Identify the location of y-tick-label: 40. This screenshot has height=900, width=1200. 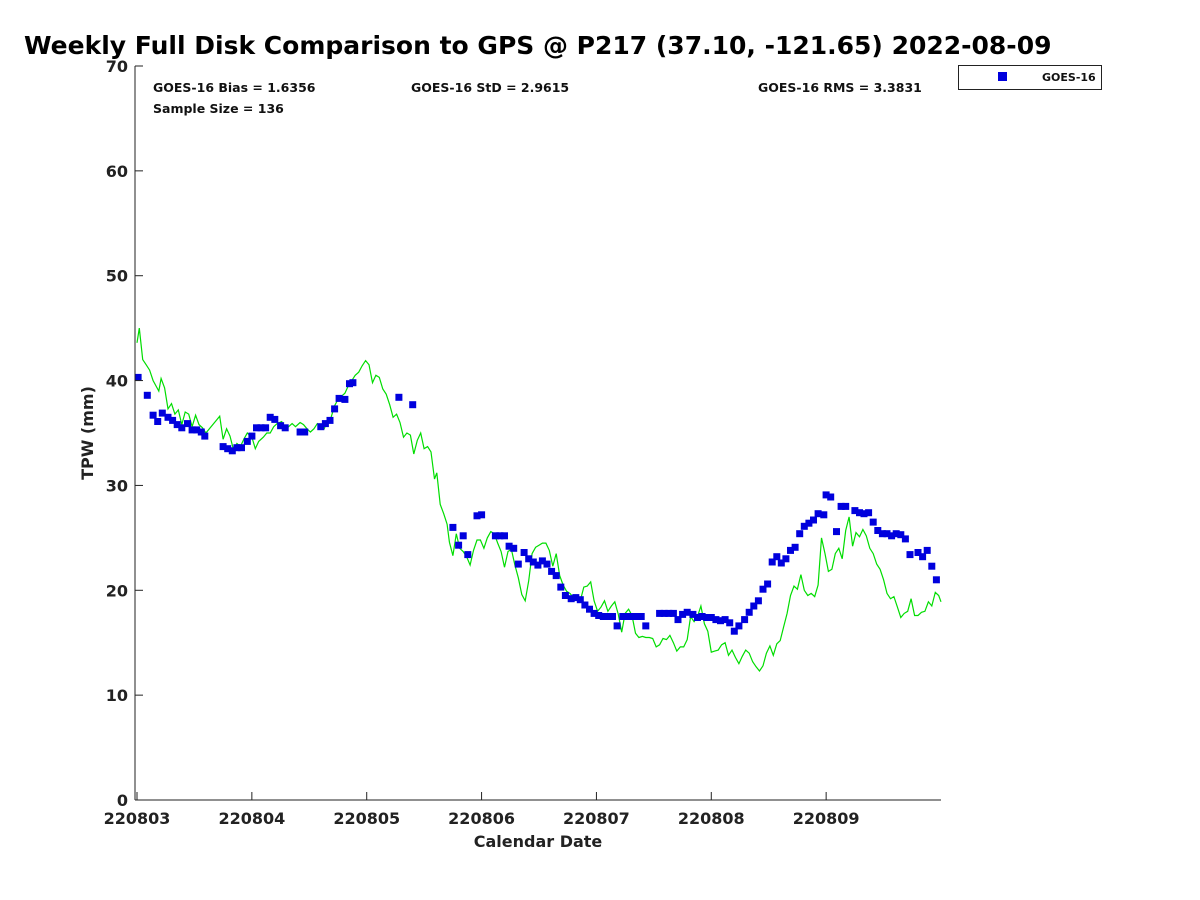
(117, 381).